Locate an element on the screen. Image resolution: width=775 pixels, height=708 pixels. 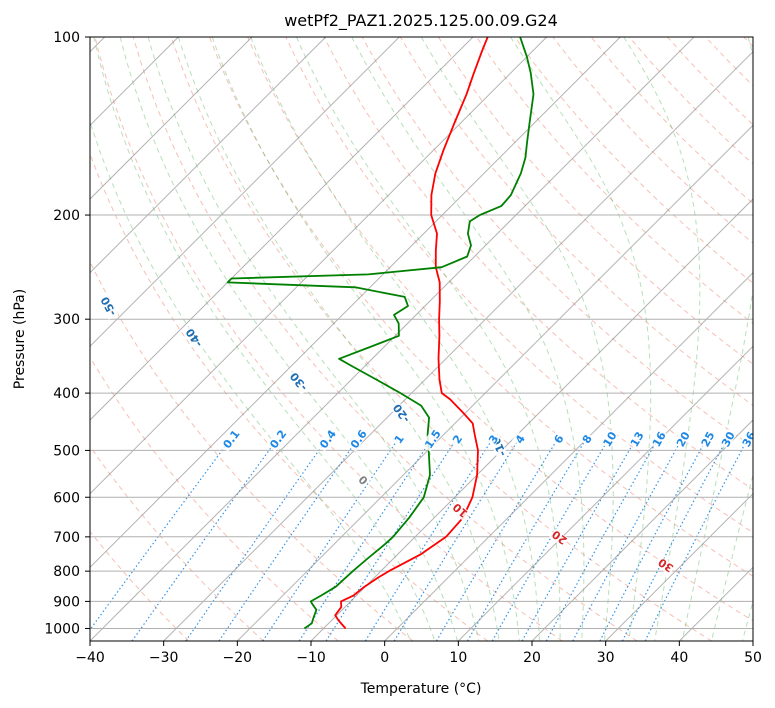
dry-adiabat-label: 10 is located at coordinates (460, 510).